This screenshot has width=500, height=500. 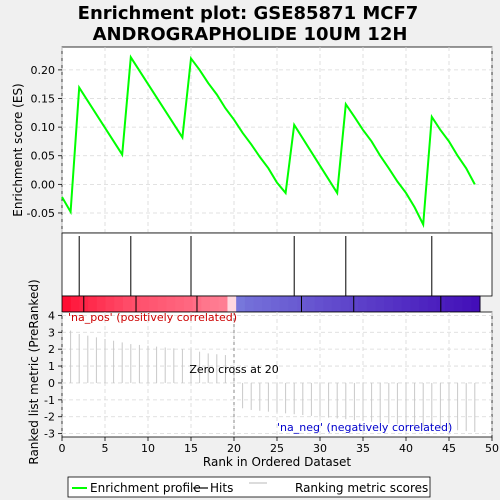 What do you see at coordinates (248, 13) in the screenshot?
I see `chart-title-line1: Enrichment plot: GSE85871 MCF7` at bounding box center [248, 13].